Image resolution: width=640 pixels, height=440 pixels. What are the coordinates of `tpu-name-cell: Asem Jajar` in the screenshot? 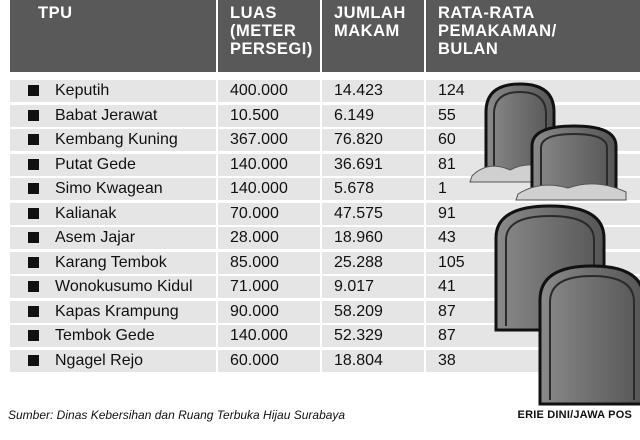 It's located at (113, 238).